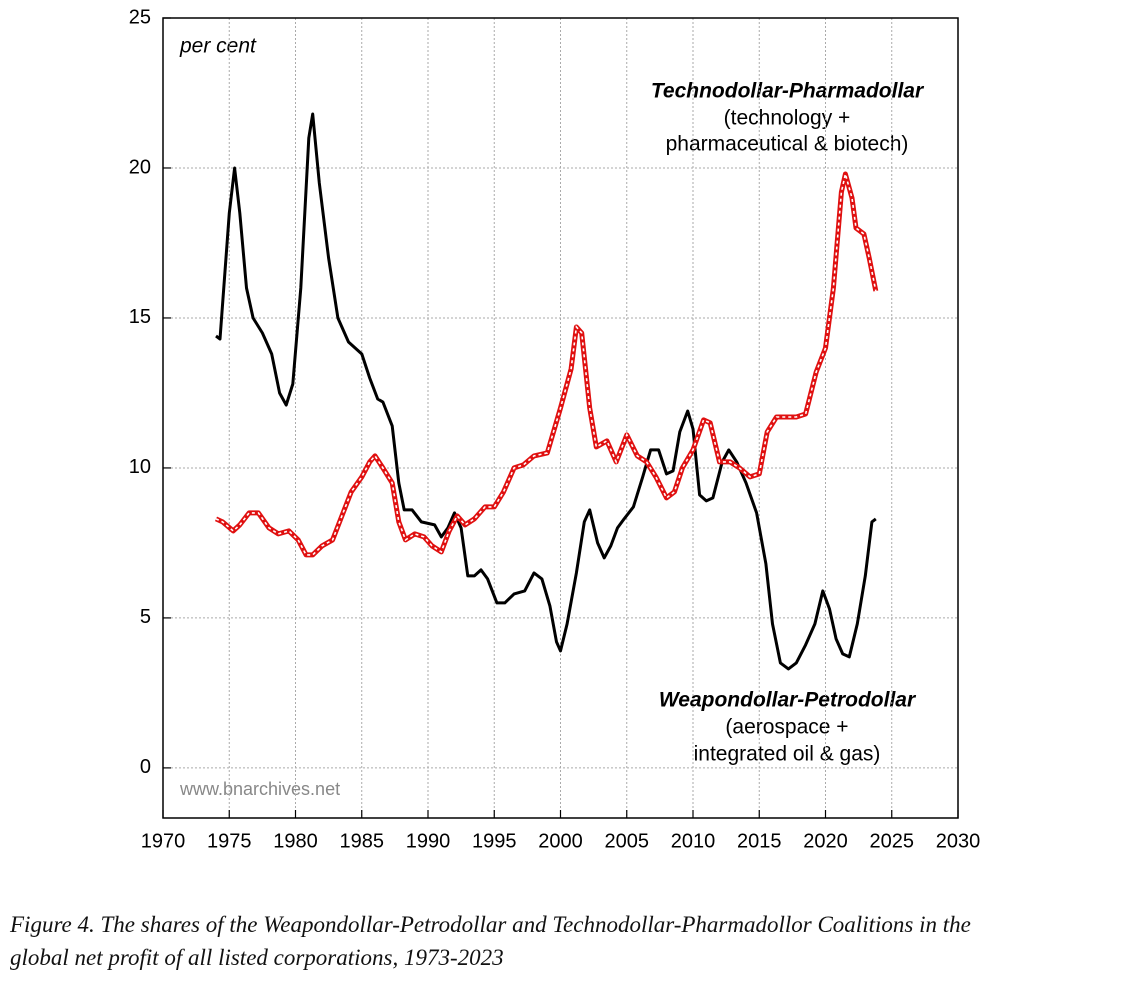  Describe the element at coordinates (787, 118) in the screenshot. I see `series-sublabel: (technology +` at that location.